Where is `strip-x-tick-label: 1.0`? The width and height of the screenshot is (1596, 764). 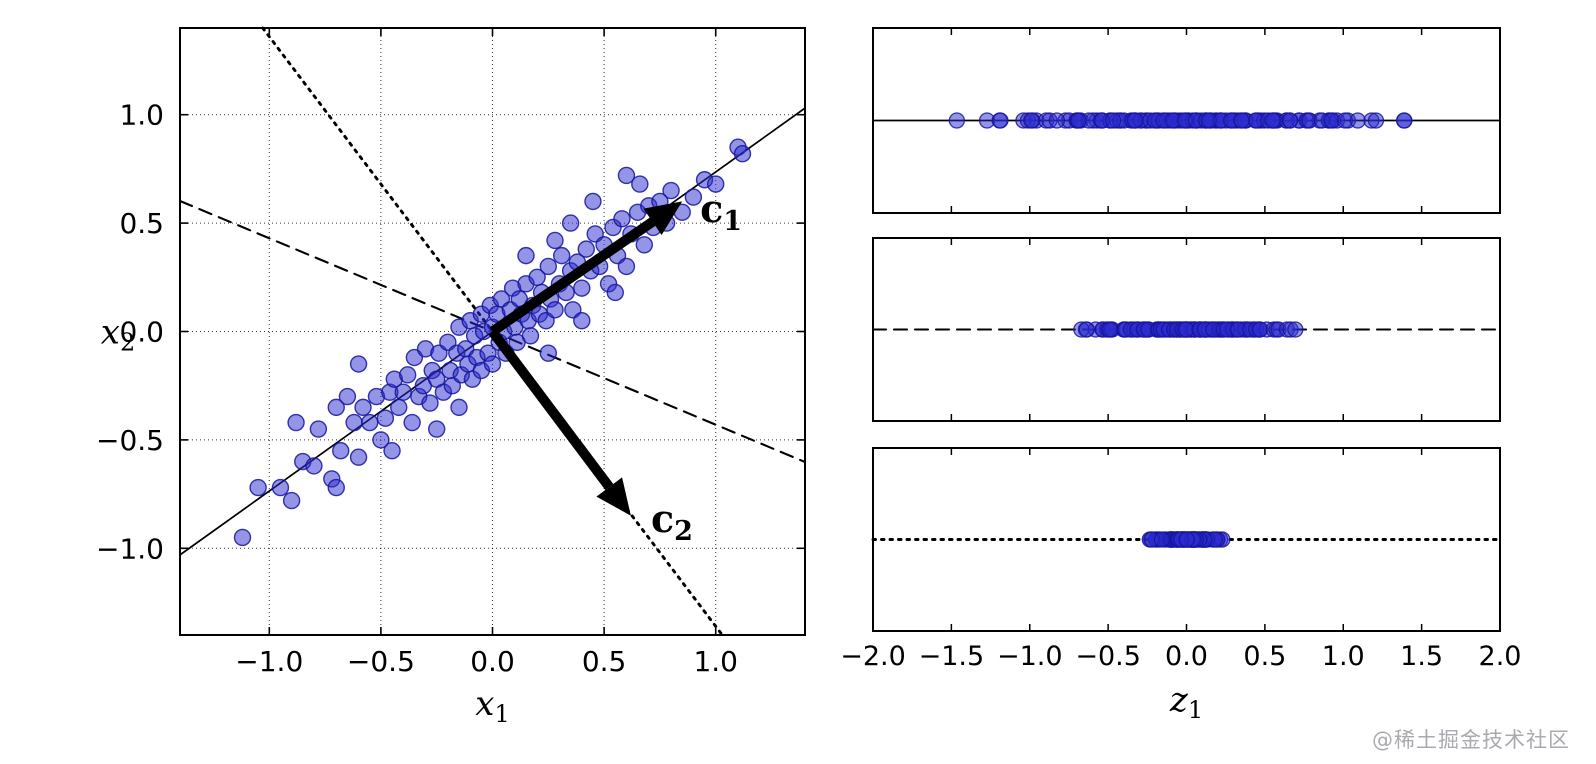
strip-x-tick-label: 1.0 is located at coordinates (1343, 656).